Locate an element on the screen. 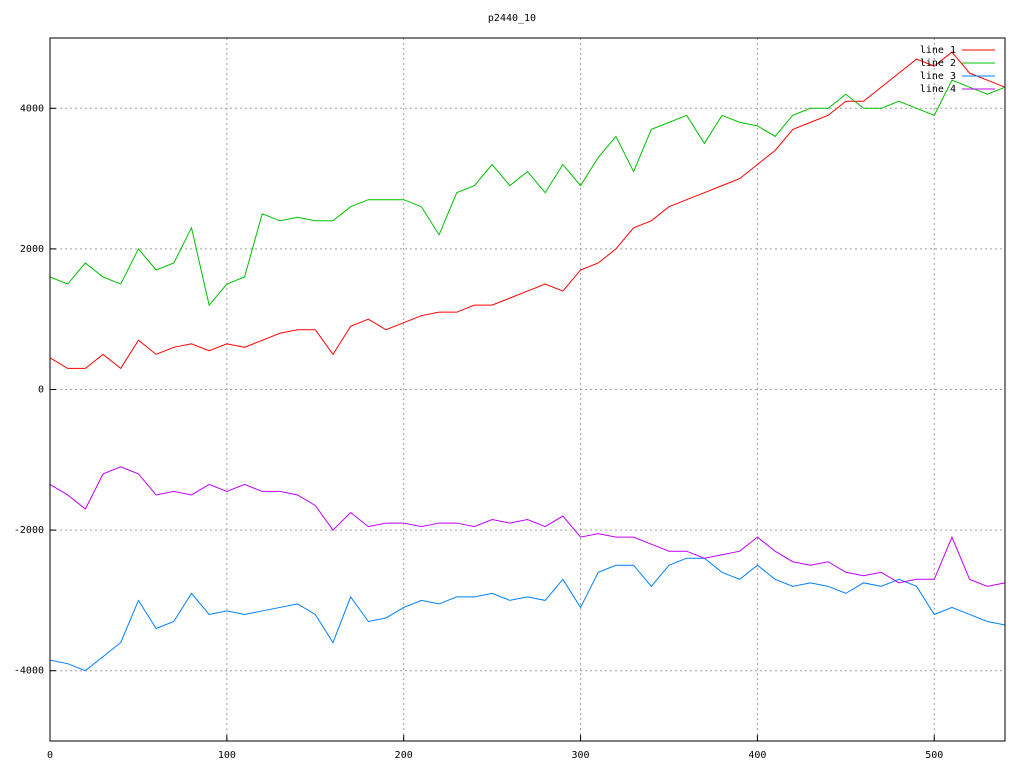 The width and height of the screenshot is (1024, 772). x-tick-label: 300 is located at coordinates (581, 755).